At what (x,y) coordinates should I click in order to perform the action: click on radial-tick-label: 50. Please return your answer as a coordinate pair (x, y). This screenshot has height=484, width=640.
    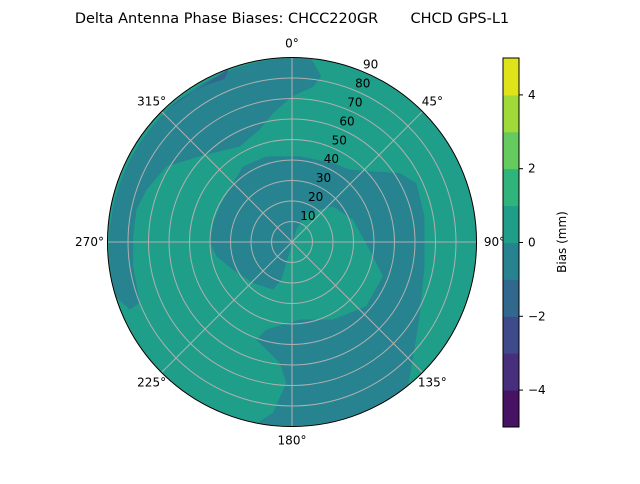
    Looking at the image, I should click on (339, 140).